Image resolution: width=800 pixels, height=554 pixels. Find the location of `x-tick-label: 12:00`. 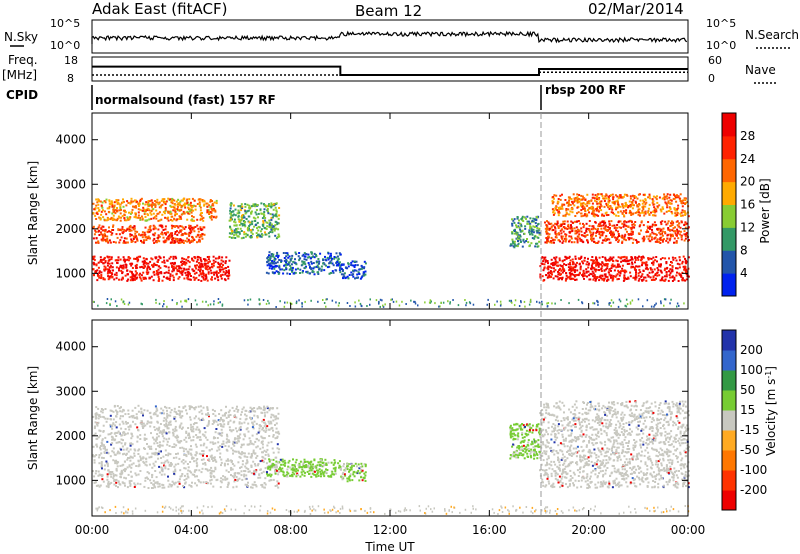

x-tick-label: 12:00 is located at coordinates (390, 530).